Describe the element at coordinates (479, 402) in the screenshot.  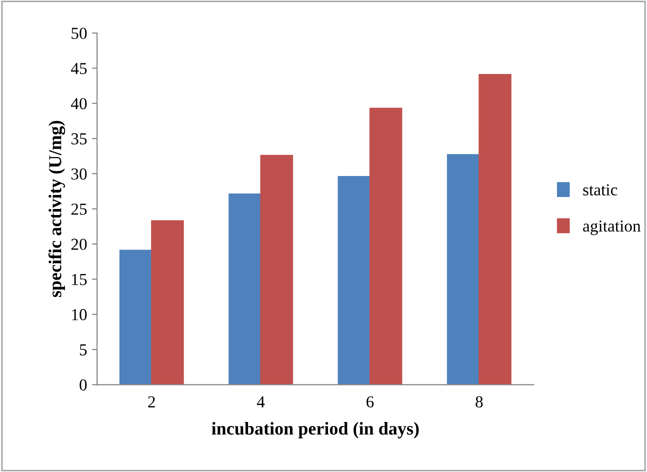
I see `x-tick-label: 8` at that location.